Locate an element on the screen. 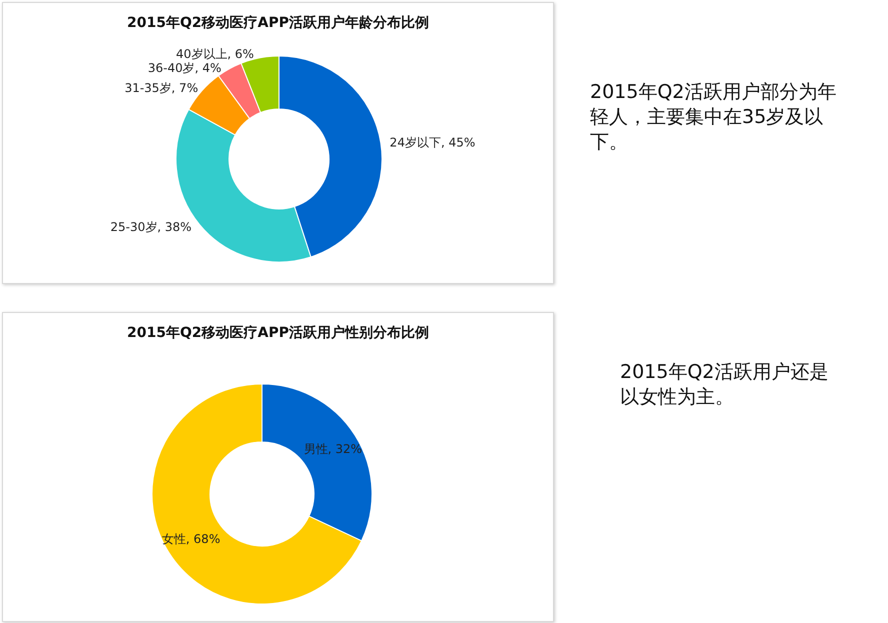 The height and width of the screenshot is (623, 888). data-label: , 68% is located at coordinates (203, 539).